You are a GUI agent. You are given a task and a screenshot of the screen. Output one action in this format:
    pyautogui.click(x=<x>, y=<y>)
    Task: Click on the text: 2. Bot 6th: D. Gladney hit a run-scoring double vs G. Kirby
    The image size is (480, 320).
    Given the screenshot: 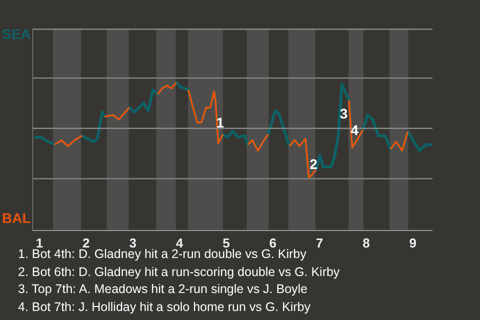 What is the action you would take?
    pyautogui.click(x=179, y=272)
    